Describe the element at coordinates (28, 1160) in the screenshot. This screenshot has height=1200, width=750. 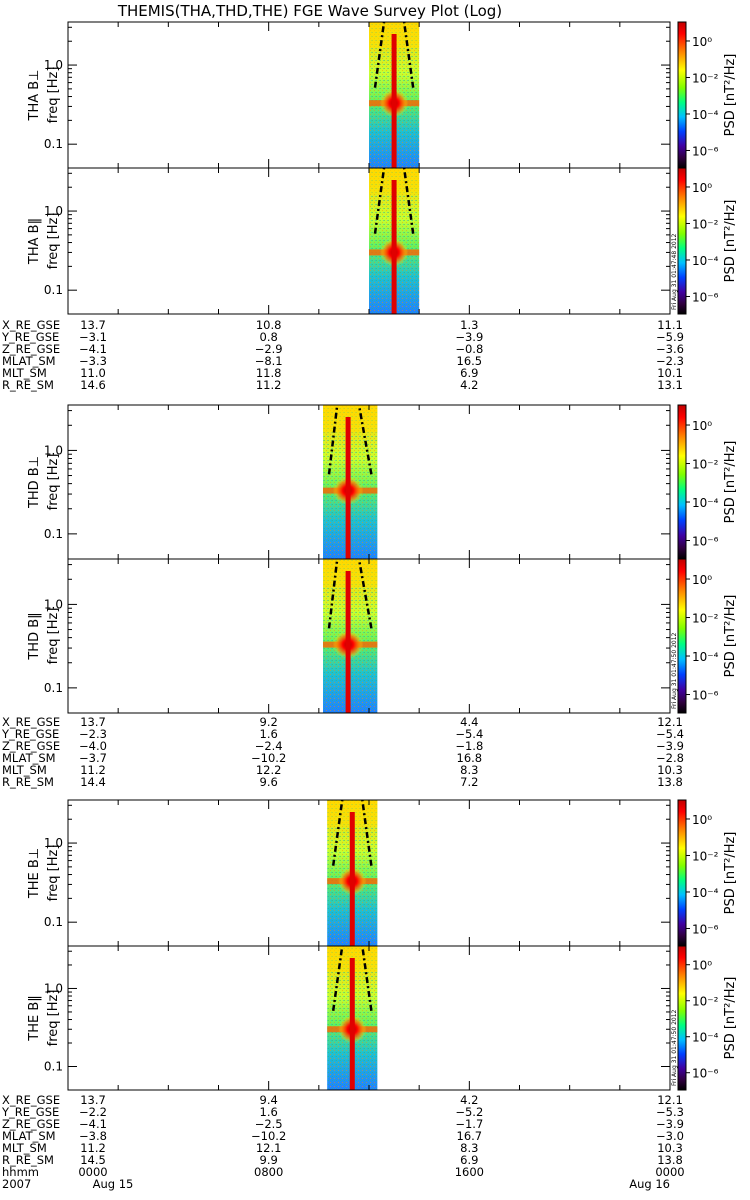
I see `ephemeris-row-name: R_RE_SM` at that location.